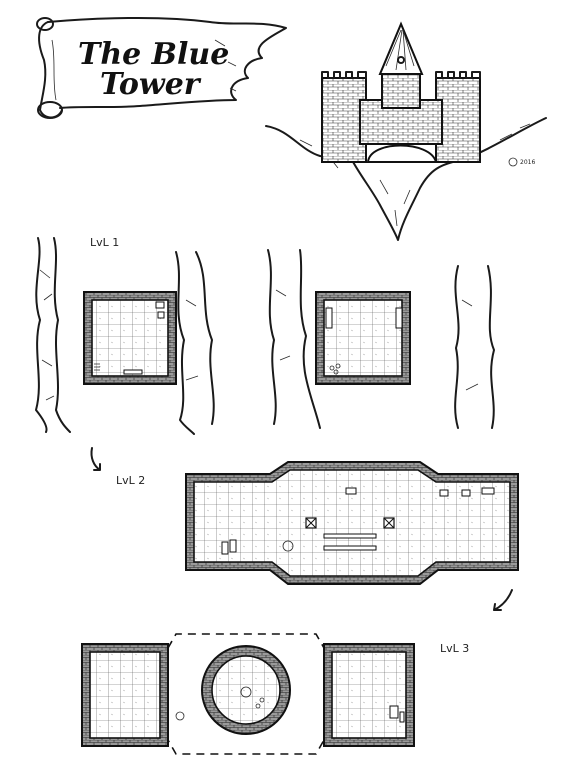 This screenshot has width=564, height=775. What do you see at coordinates (406, 131) in the screenshot?
I see `castle-on-floating-rock-icon: 2016` at bounding box center [406, 131].